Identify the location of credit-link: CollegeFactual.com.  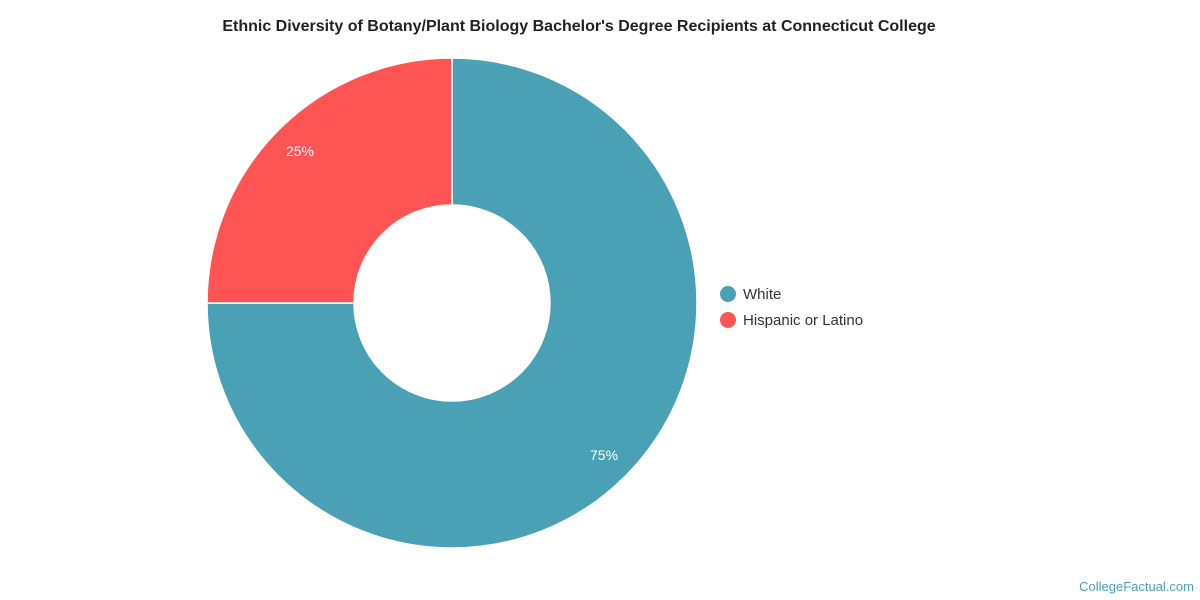
(1136, 586).